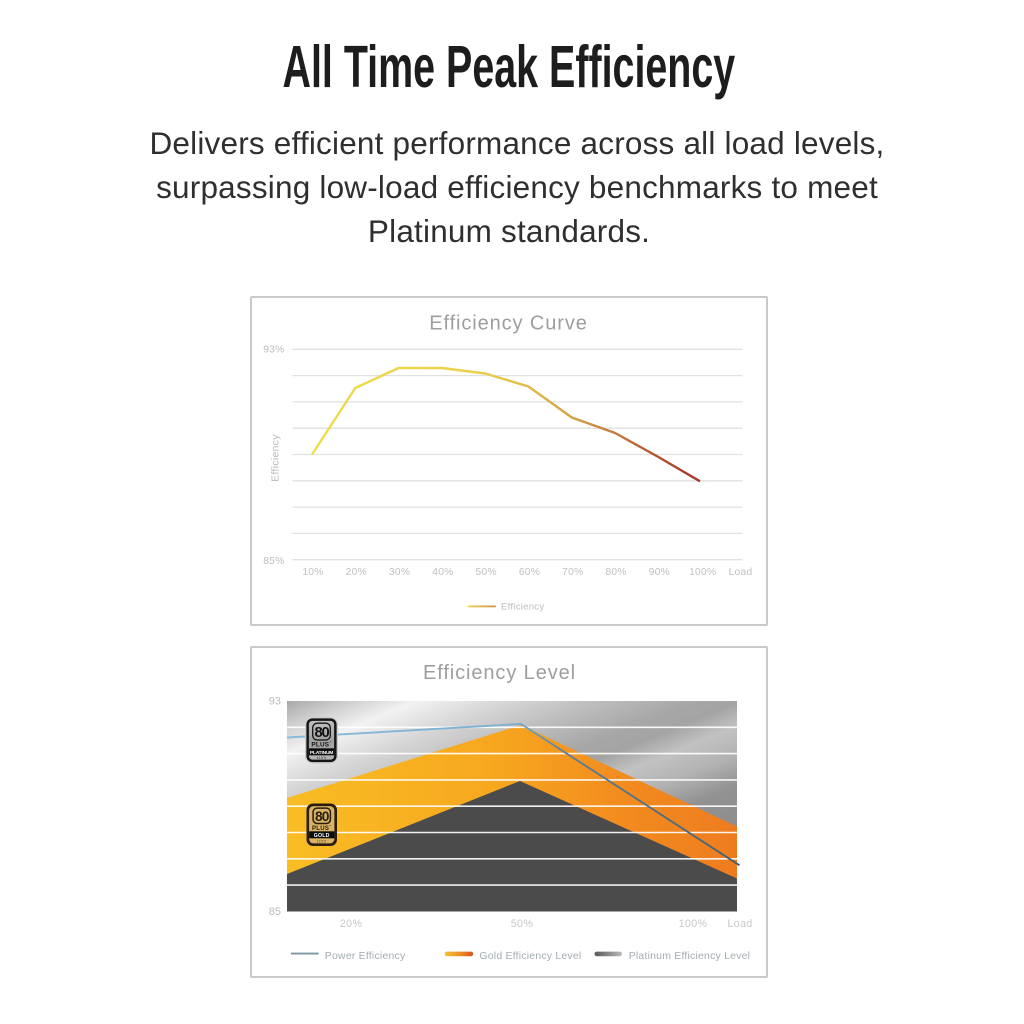 The width and height of the screenshot is (1024, 1024). What do you see at coordinates (572, 572) in the screenshot?
I see `svg-text: 70%` at bounding box center [572, 572].